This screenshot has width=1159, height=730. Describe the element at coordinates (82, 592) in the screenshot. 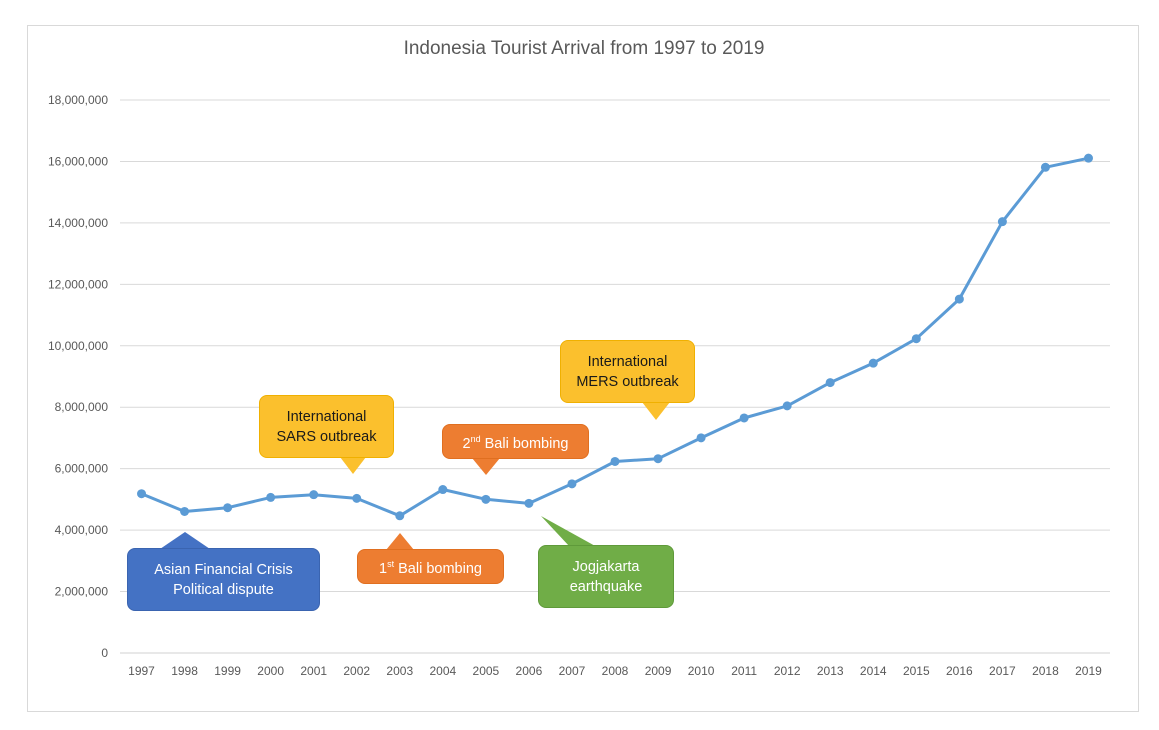

I see `y-tick-label: 2,000,000` at that location.